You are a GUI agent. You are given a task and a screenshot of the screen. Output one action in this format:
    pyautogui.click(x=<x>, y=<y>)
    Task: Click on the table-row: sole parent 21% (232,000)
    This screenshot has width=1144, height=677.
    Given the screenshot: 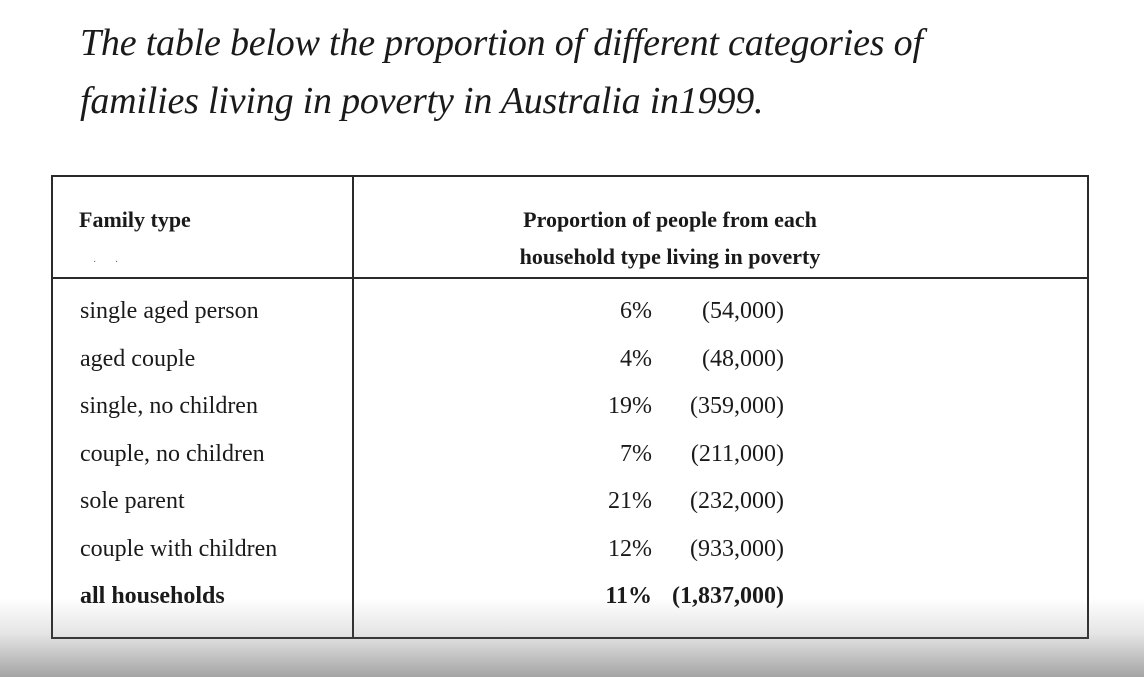 What is the action you would take?
    pyautogui.click(x=570, y=512)
    